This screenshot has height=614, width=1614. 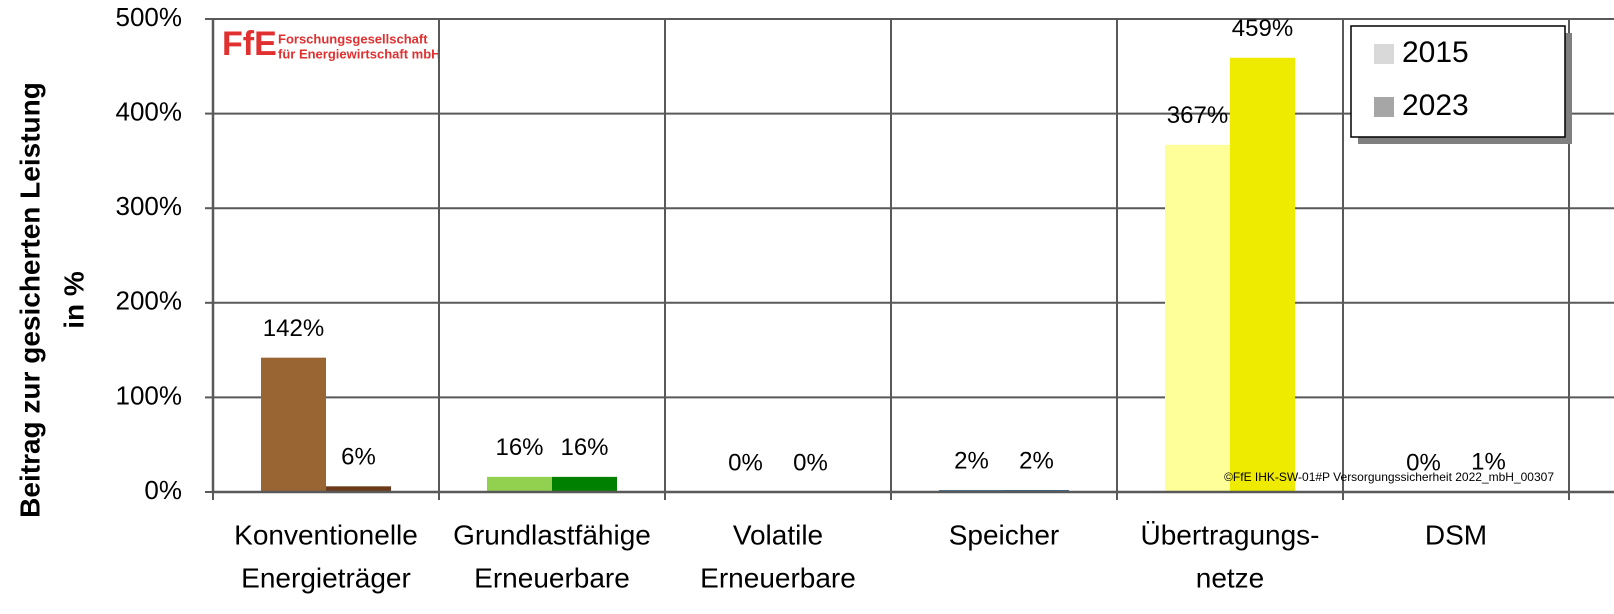 I want to click on x-tick-label: Übertragungs-, so click(x=1230, y=534).